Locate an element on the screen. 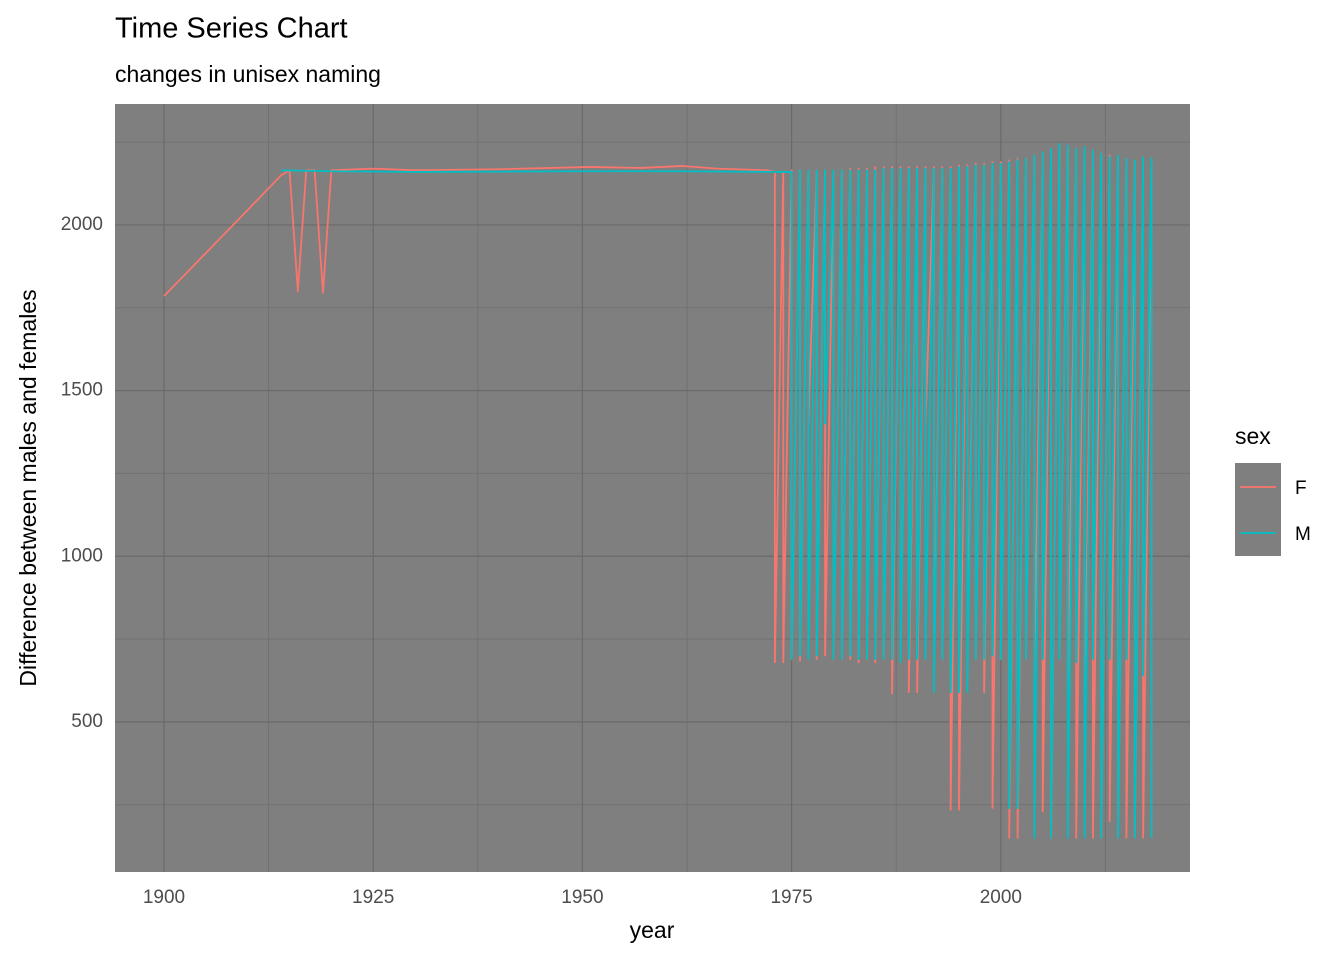  y-tick-label: 1500 is located at coordinates (82, 390).